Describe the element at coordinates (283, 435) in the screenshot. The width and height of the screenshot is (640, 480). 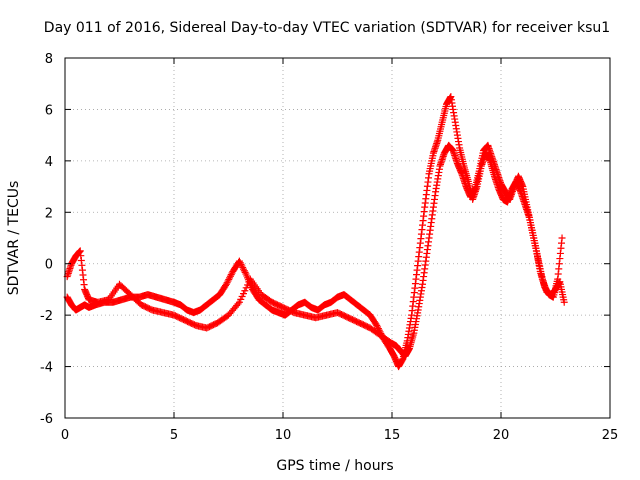
I see `x-tick-label: 10` at that location.